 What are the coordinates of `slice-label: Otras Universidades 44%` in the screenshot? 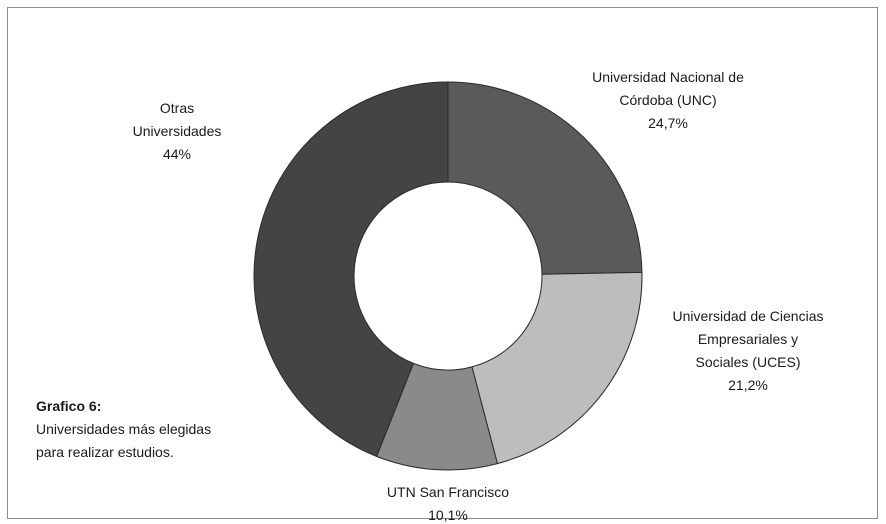 It's located at (177, 131).